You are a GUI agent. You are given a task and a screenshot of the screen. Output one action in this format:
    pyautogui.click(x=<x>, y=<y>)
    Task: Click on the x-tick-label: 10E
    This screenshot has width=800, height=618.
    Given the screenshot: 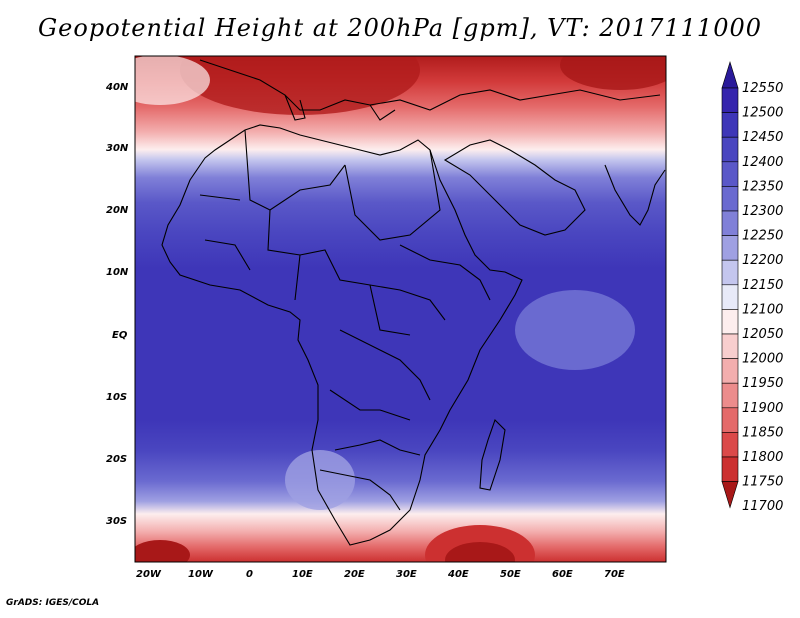 What is the action you would take?
    pyautogui.click(x=302, y=574)
    